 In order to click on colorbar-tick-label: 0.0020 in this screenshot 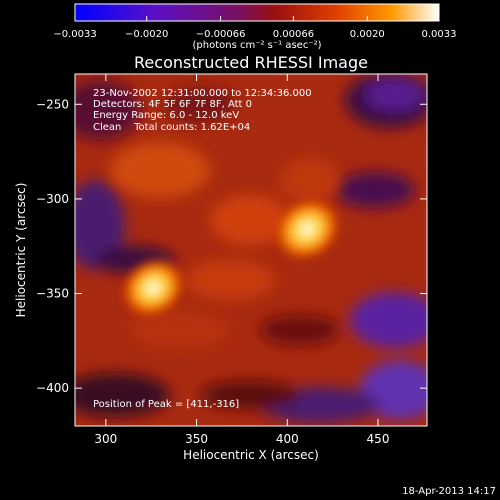, I will do `click(367, 34)`.